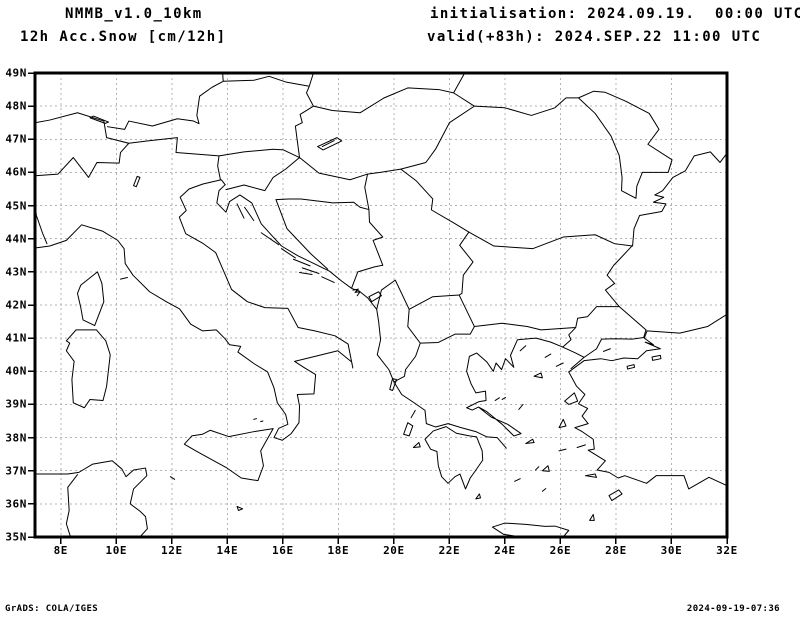  What do you see at coordinates (604, 349) in the screenshot?
I see `coastline-marmara-north` at bounding box center [604, 349].